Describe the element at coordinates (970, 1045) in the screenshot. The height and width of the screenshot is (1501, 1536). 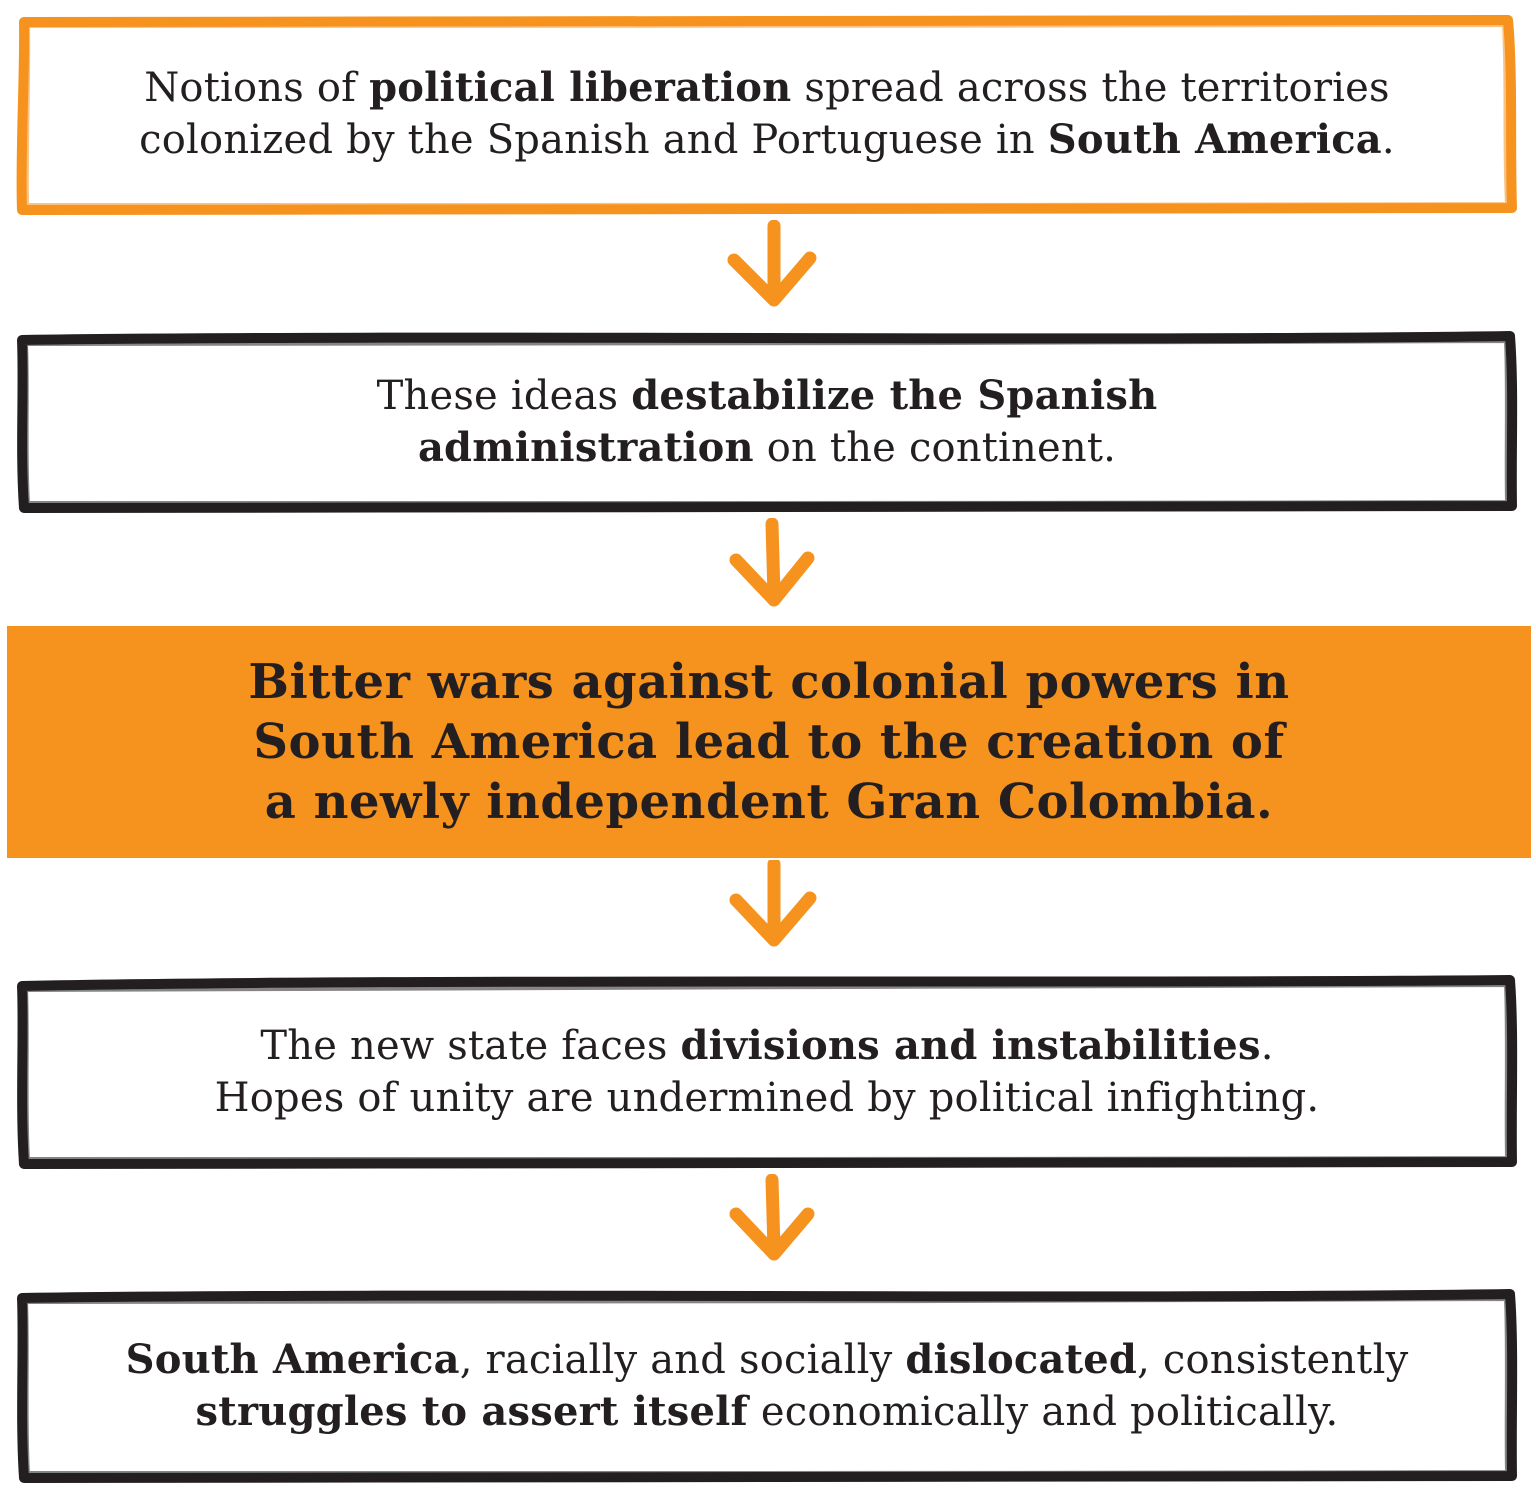
I see `text-run-bold: divisions and instabilities` at that location.